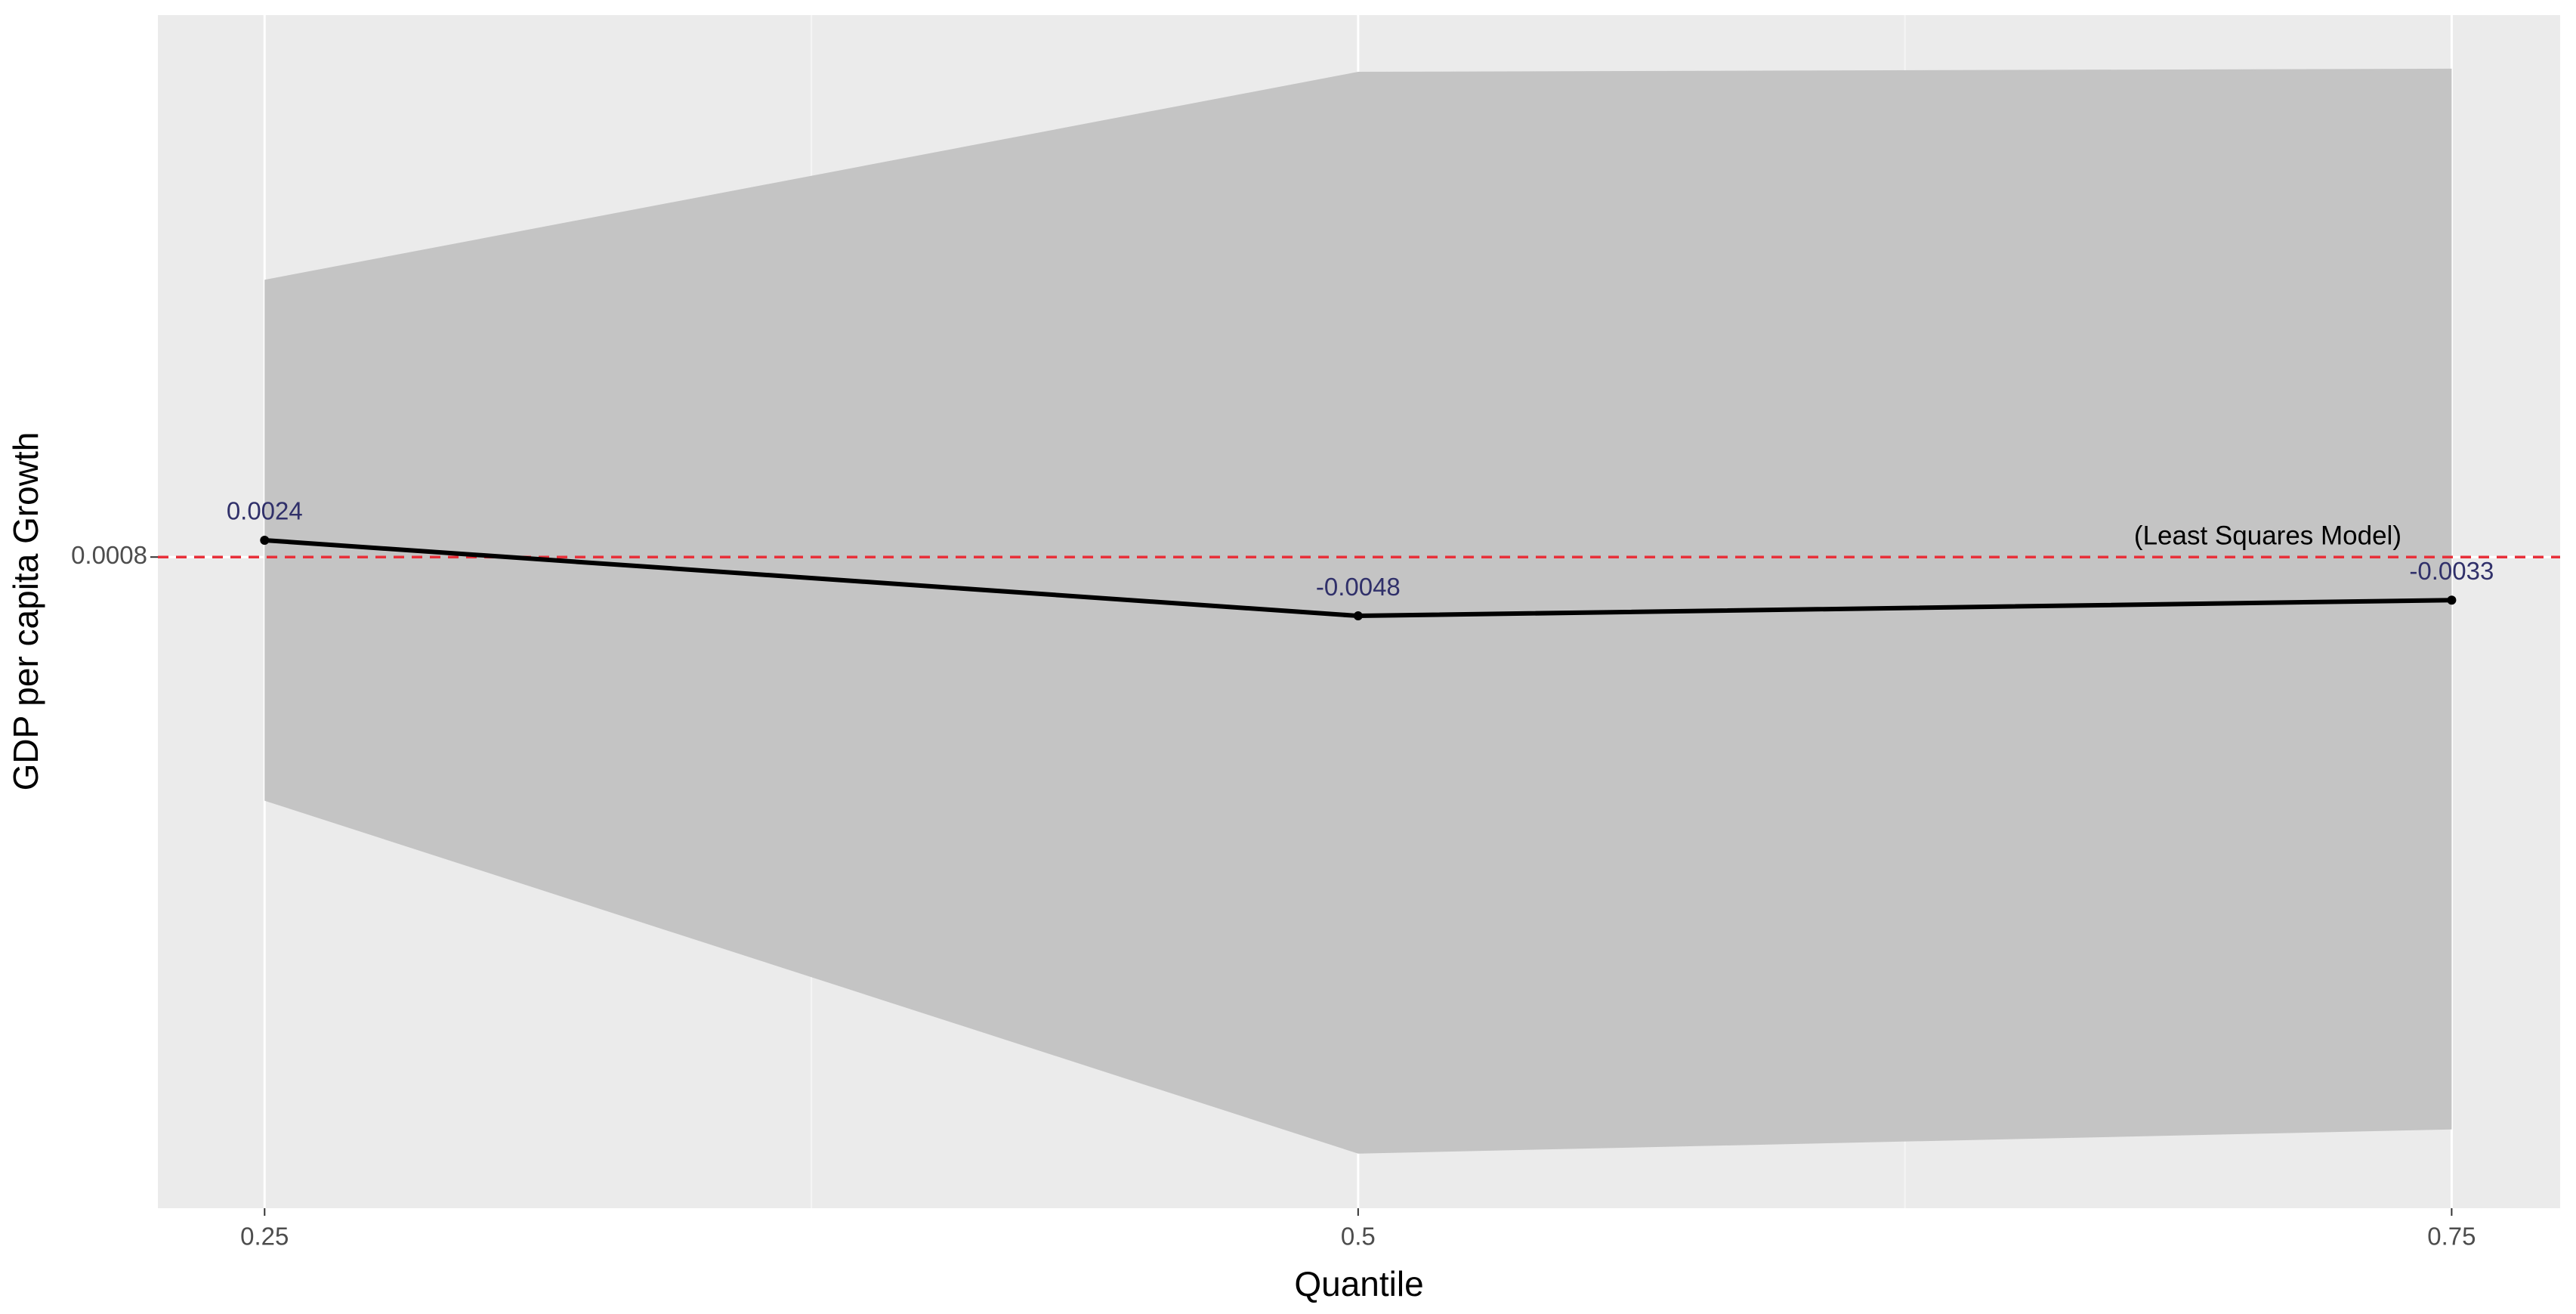 The height and width of the screenshot is (1314, 2576). Describe the element at coordinates (1358, 587) in the screenshot. I see `data-label: -0.0048` at that location.